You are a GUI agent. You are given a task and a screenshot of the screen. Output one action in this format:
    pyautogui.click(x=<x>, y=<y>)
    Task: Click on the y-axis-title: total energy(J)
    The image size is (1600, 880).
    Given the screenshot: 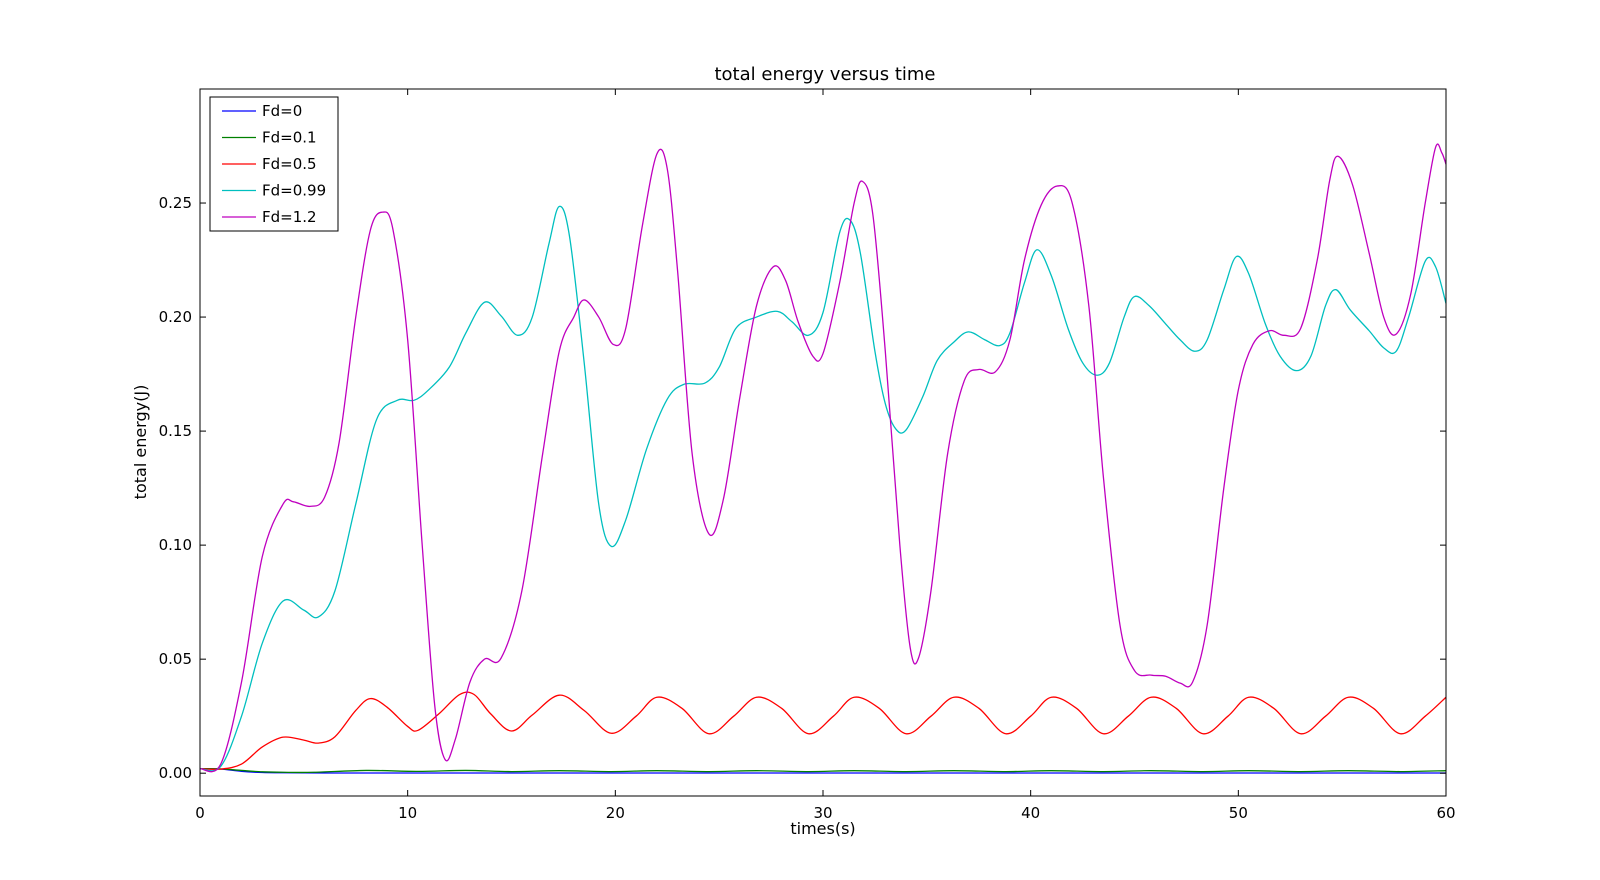 What is the action you would take?
    pyautogui.click(x=140, y=442)
    